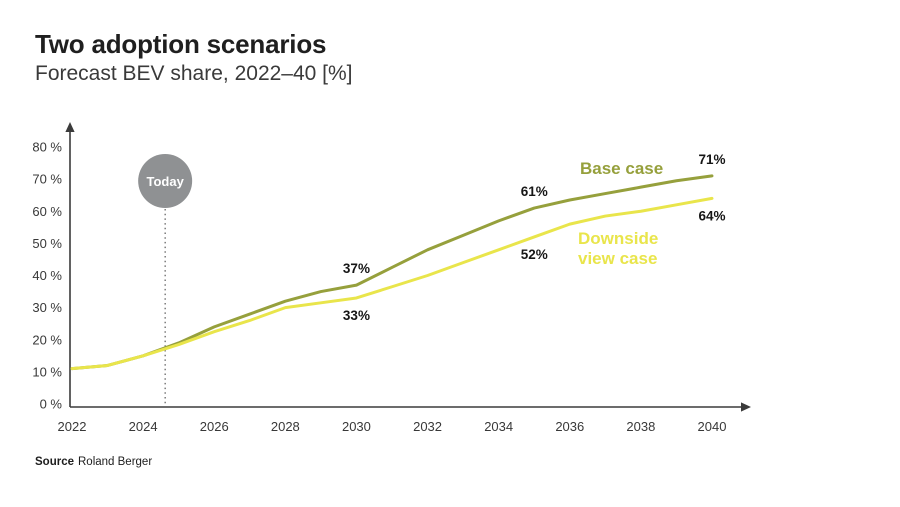  I want to click on today-circle, so click(165, 181).